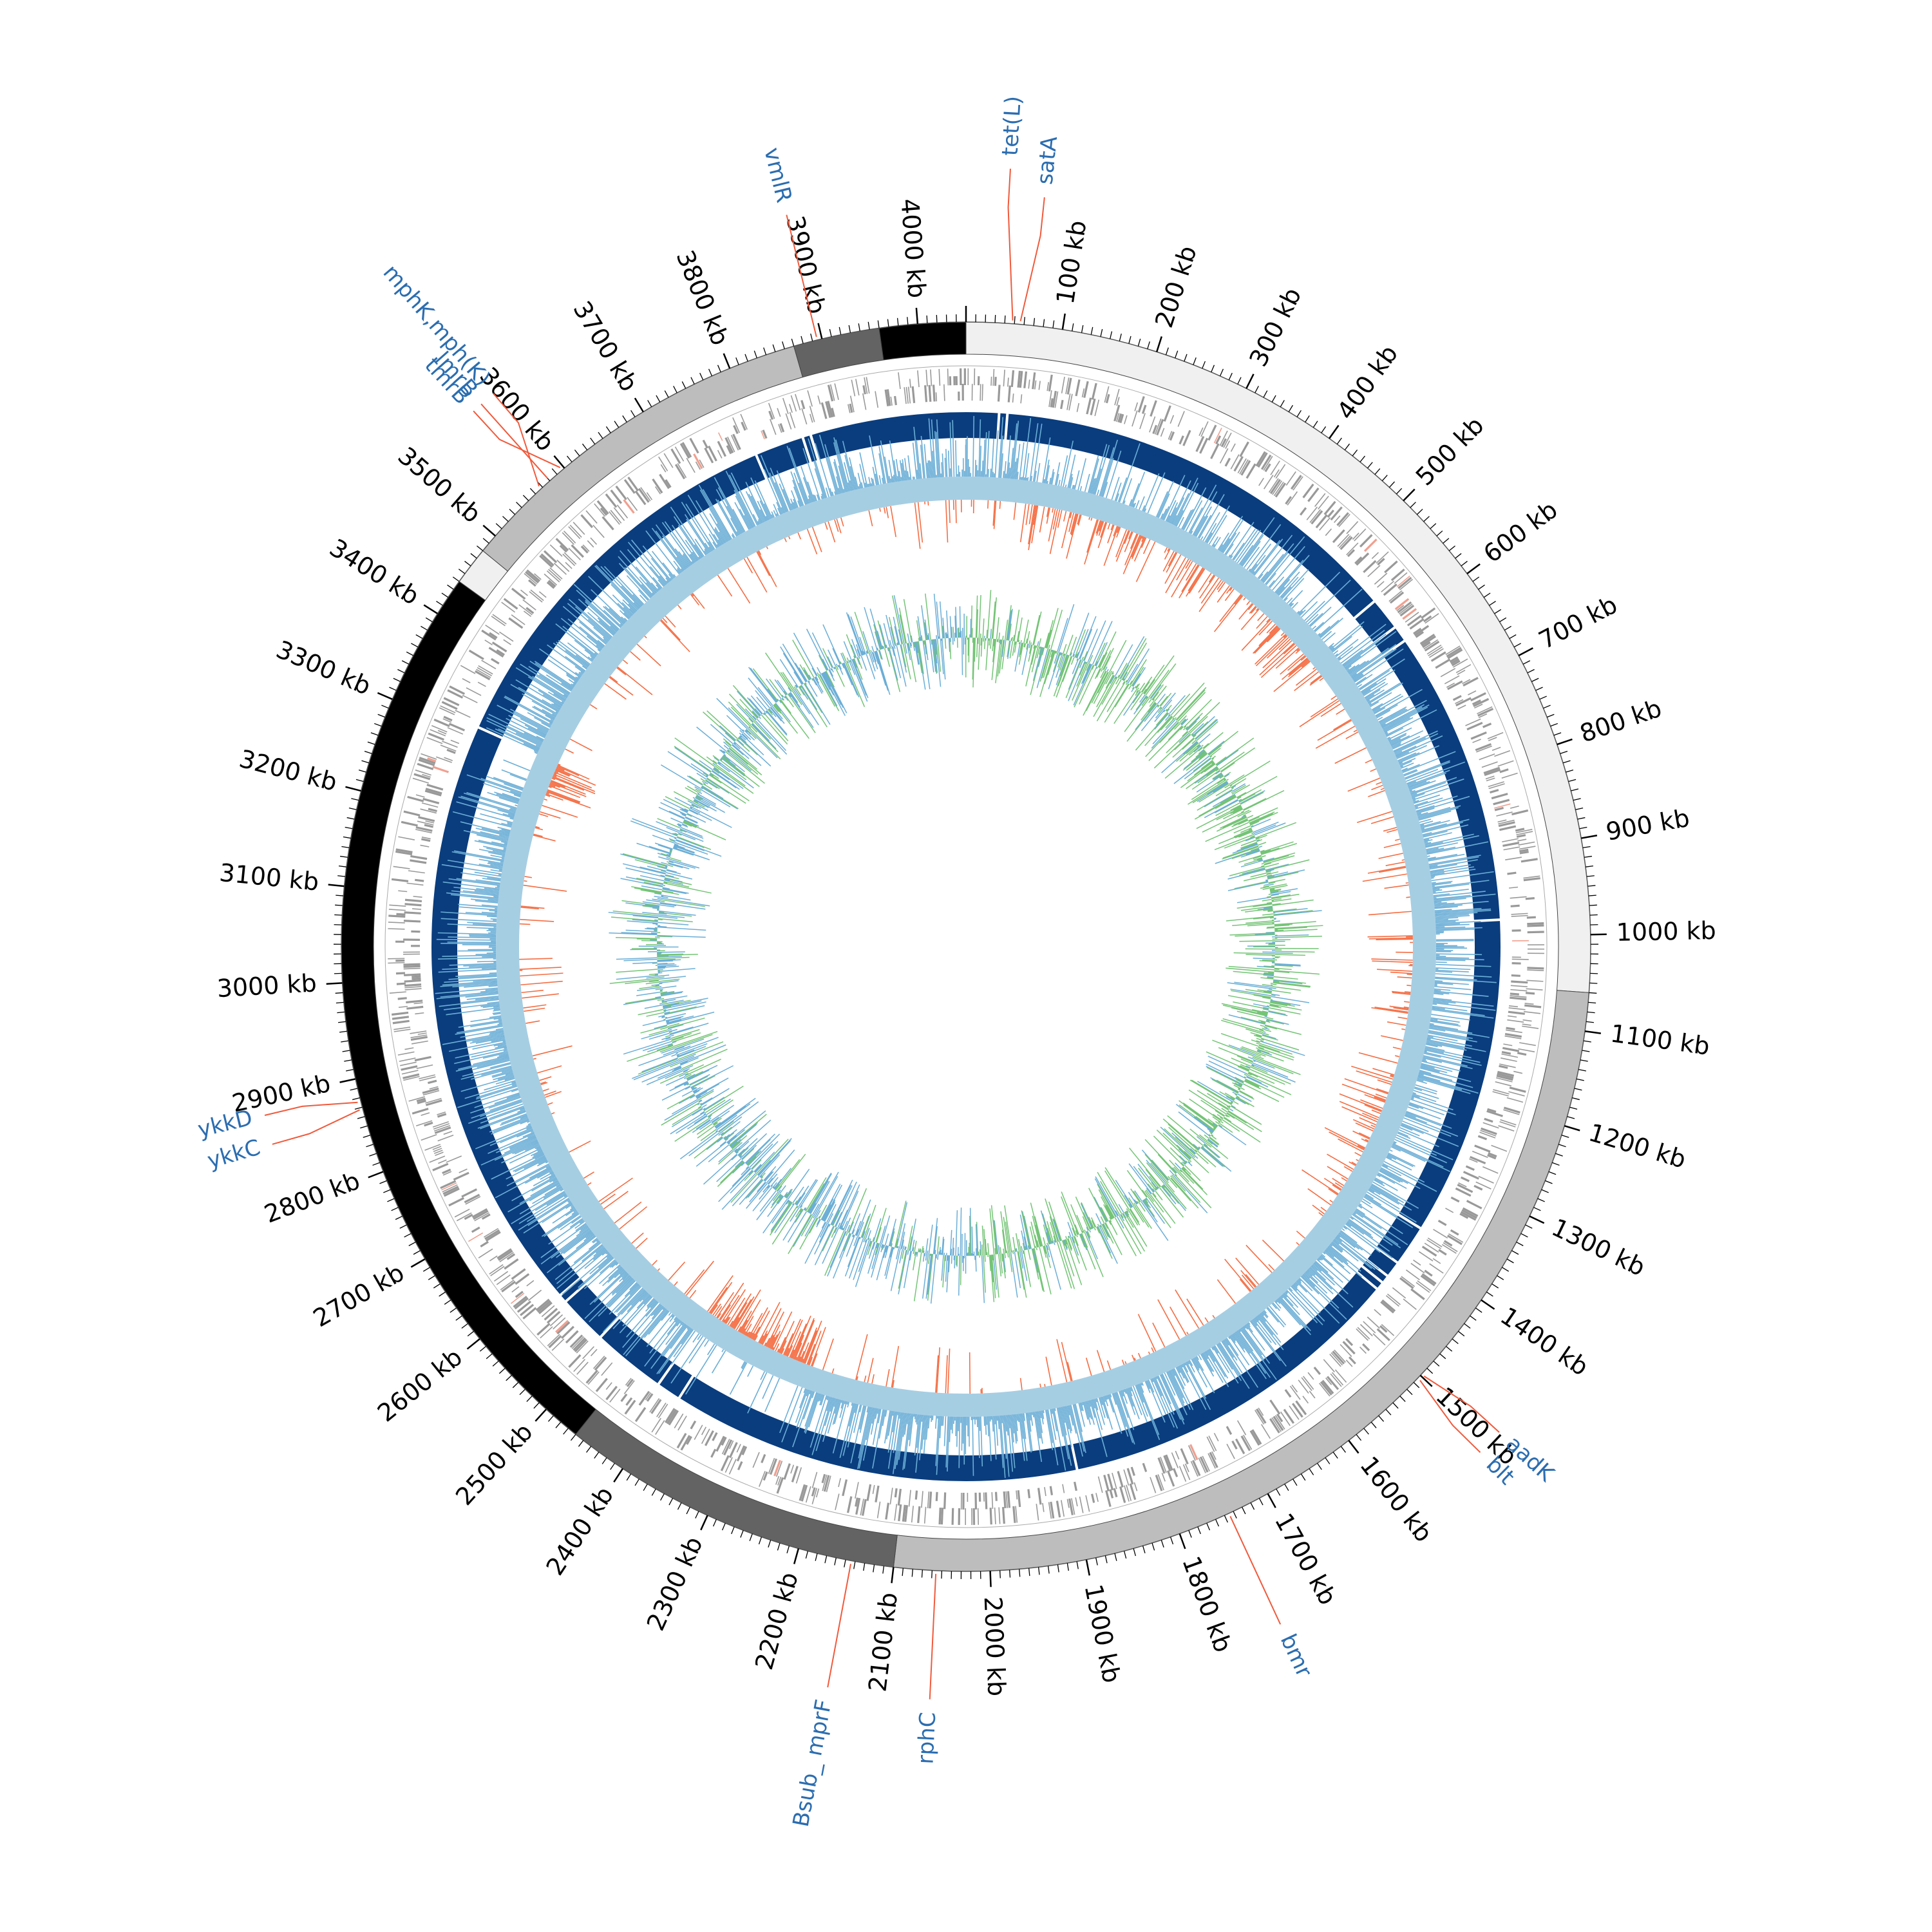 The image size is (1932, 1932). I want to click on contig-gap, so click(575, 1293).